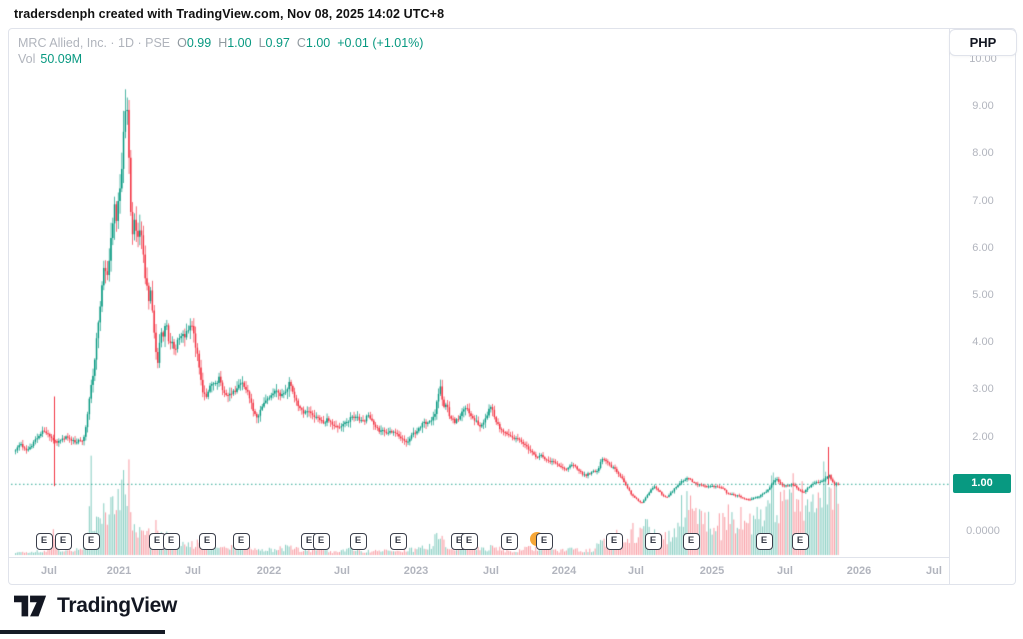 The width and height of the screenshot is (1023, 639). I want to click on currency-button: PHP, so click(983, 42).